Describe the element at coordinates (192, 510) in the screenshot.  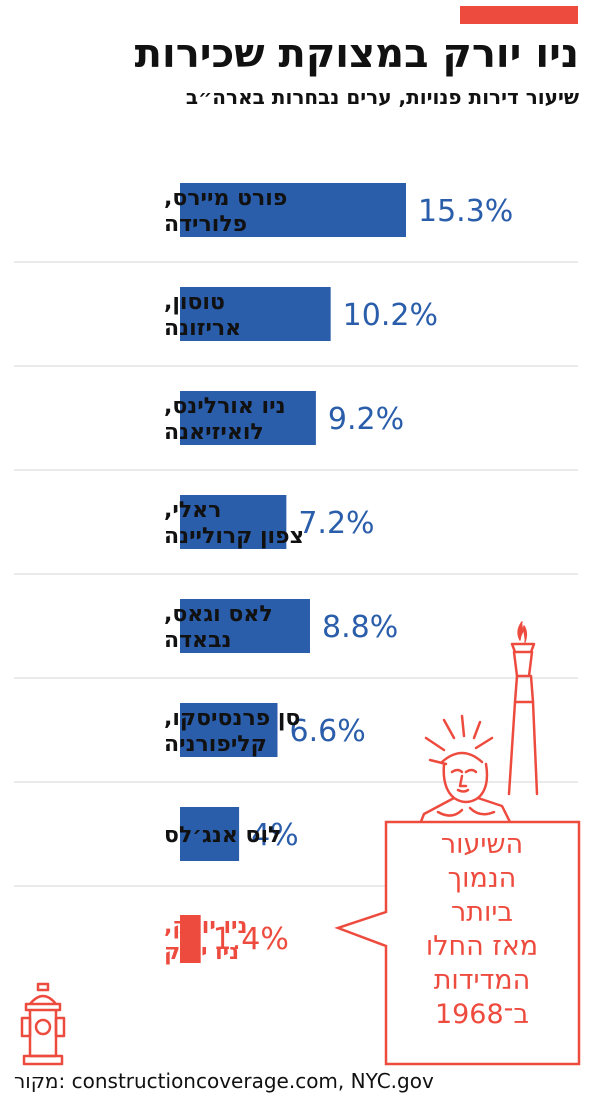
I see `category-label: ראלי,` at that location.